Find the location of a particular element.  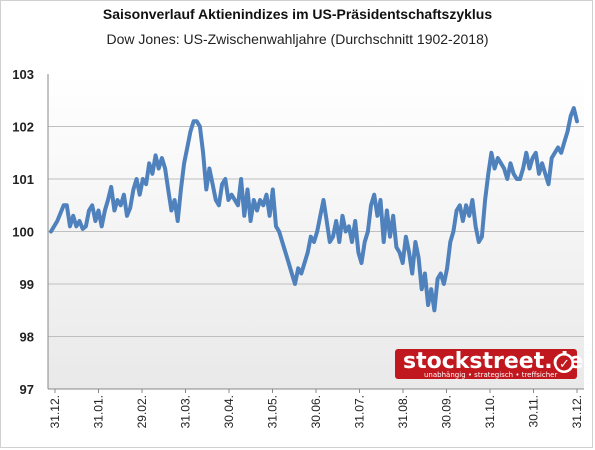

watermark-badge is located at coordinates (486, 364).